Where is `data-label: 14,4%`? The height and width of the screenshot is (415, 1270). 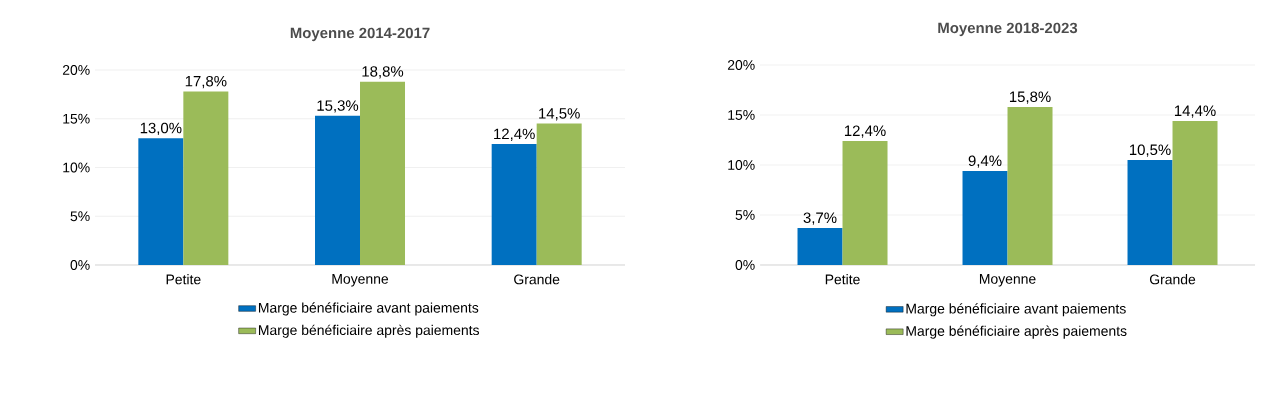
data-label: 14,4% is located at coordinates (1195, 111).